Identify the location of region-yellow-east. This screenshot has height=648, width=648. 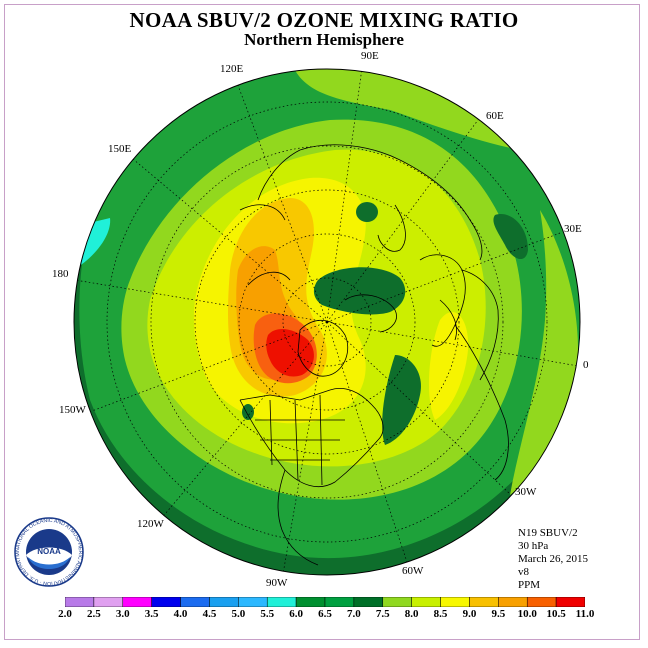
(448, 365).